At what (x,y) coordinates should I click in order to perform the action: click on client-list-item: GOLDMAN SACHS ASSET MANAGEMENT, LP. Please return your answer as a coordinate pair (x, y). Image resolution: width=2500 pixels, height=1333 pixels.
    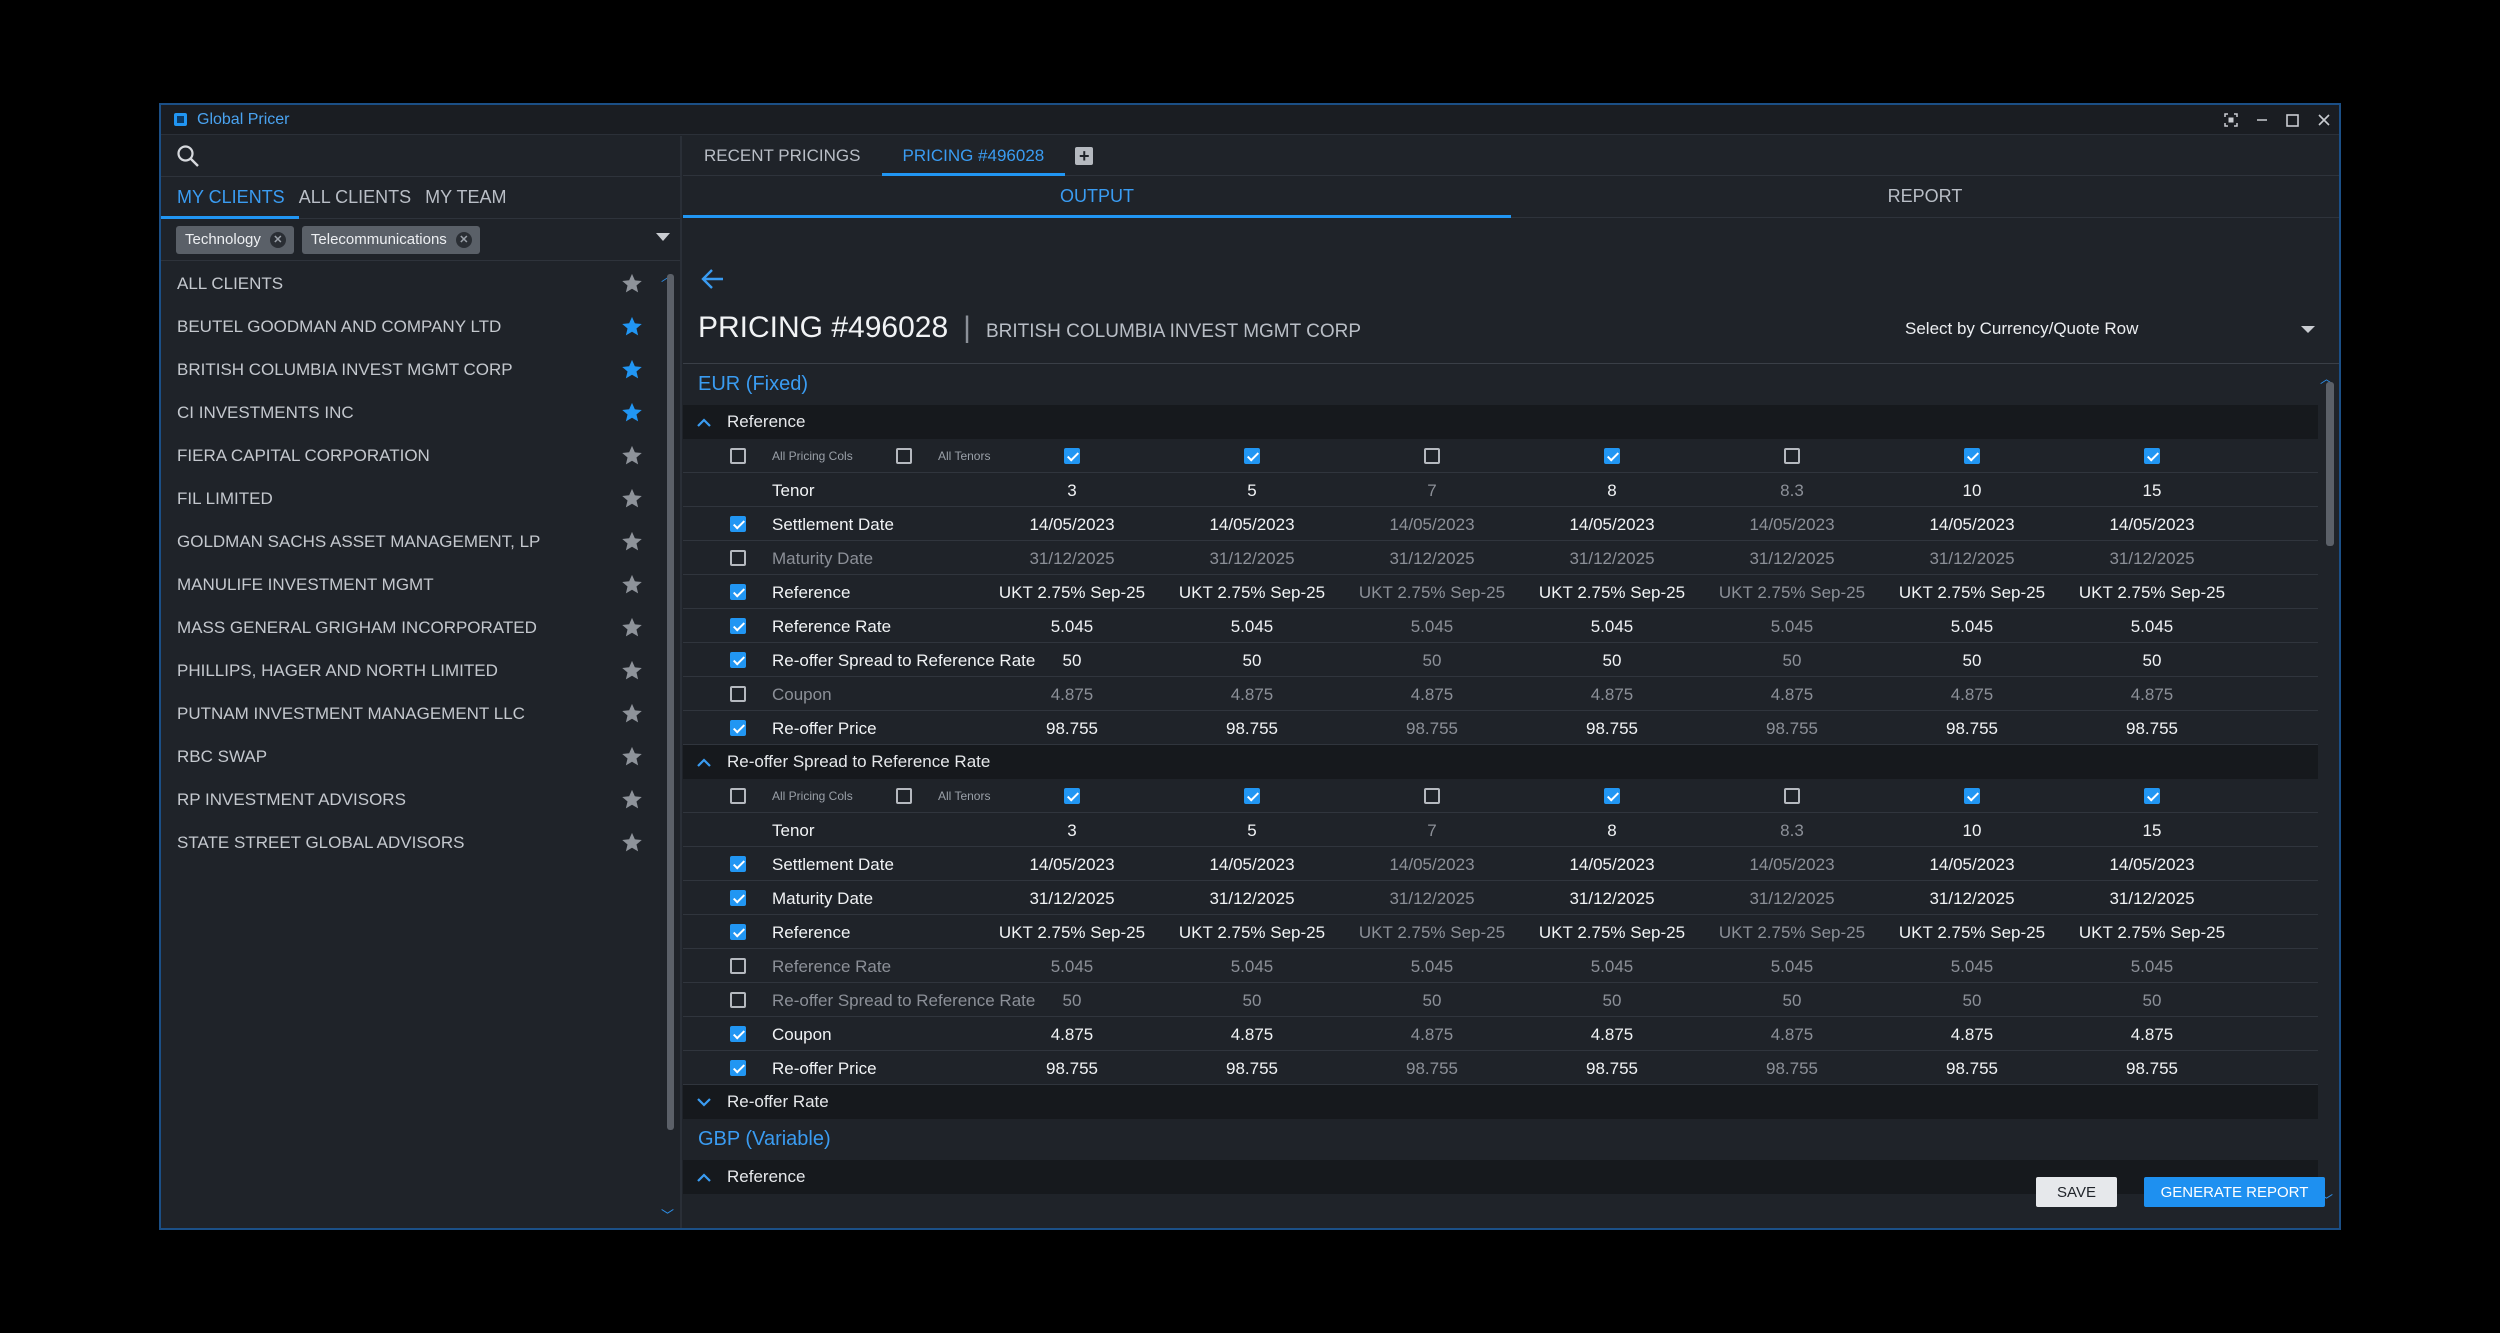
    Looking at the image, I should click on (412, 541).